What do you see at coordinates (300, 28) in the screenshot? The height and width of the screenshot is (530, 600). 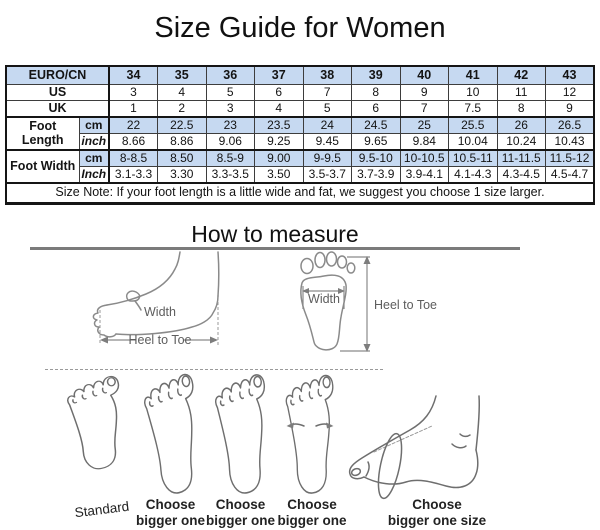 I see `page-title: Size Guide for Women` at bounding box center [300, 28].